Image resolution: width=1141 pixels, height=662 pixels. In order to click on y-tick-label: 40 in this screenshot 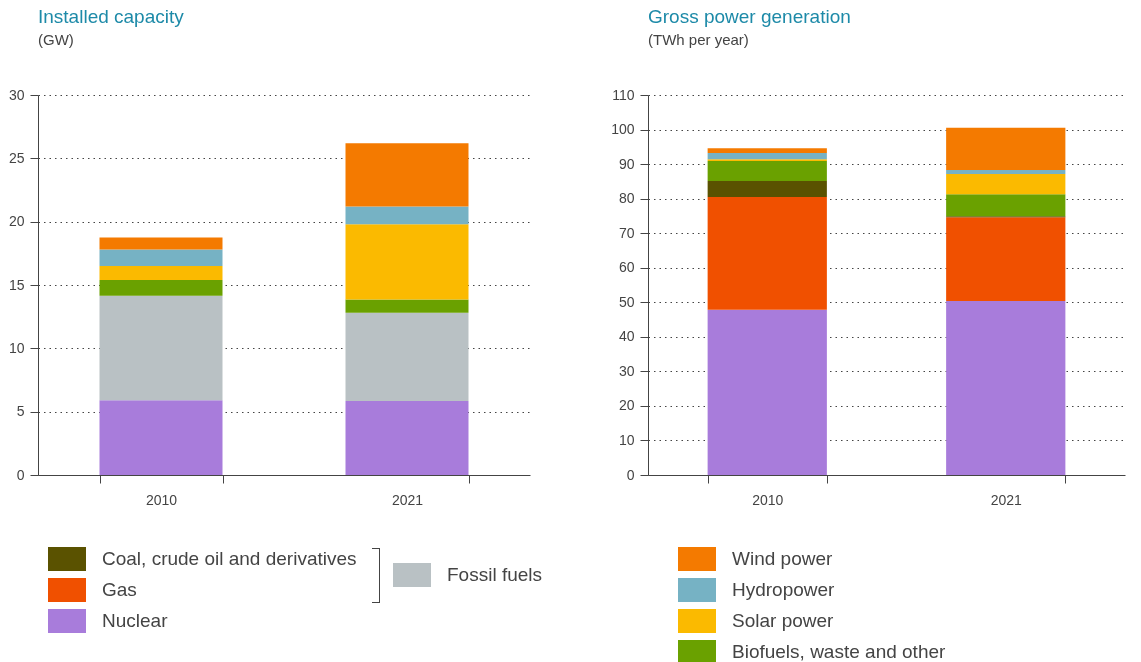, I will do `click(626, 336)`.